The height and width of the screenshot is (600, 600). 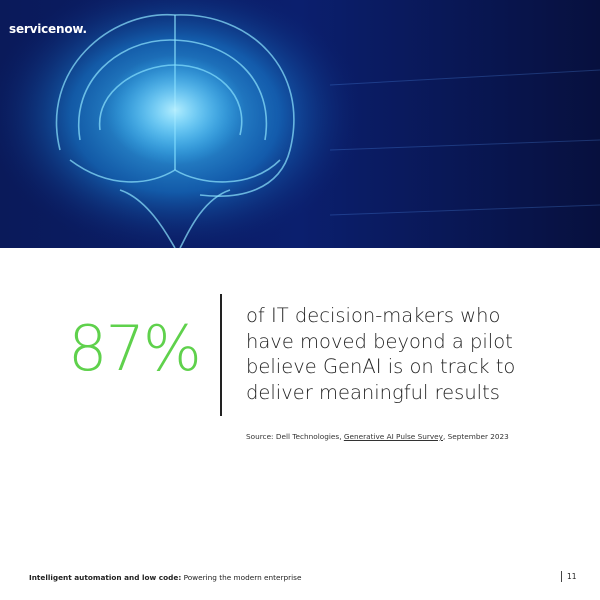 What do you see at coordinates (393, 436) in the screenshot?
I see `source-link: Generative AI Pulse Survey` at bounding box center [393, 436].